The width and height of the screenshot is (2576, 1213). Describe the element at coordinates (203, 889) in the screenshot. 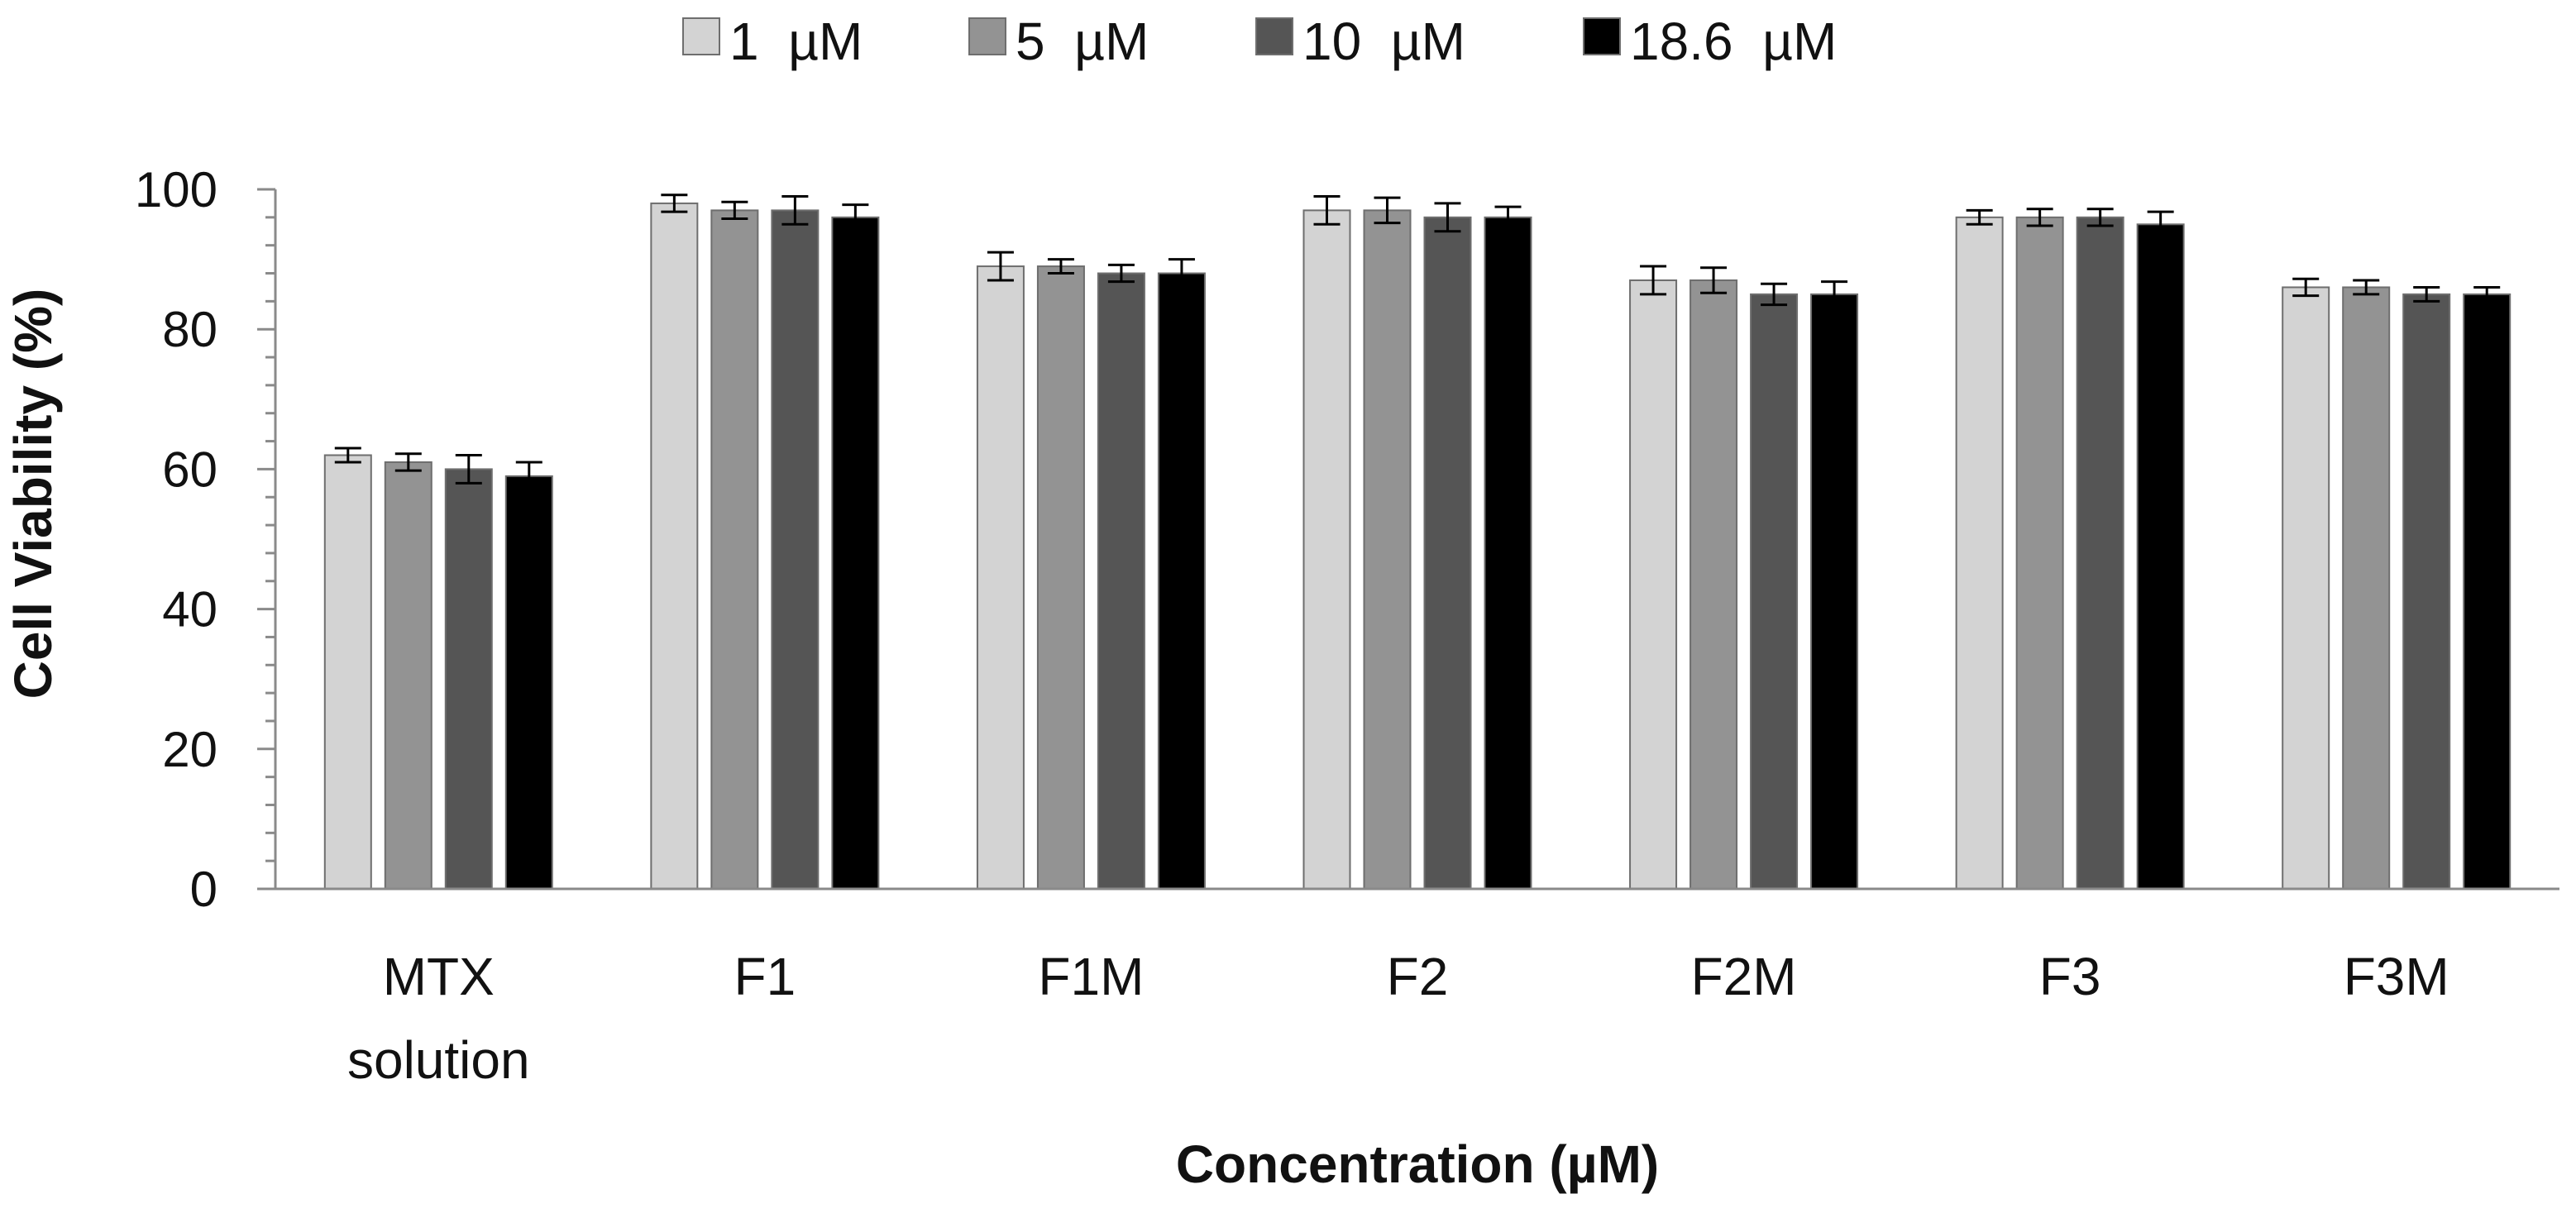

I see `y-tick-label: 0` at that location.